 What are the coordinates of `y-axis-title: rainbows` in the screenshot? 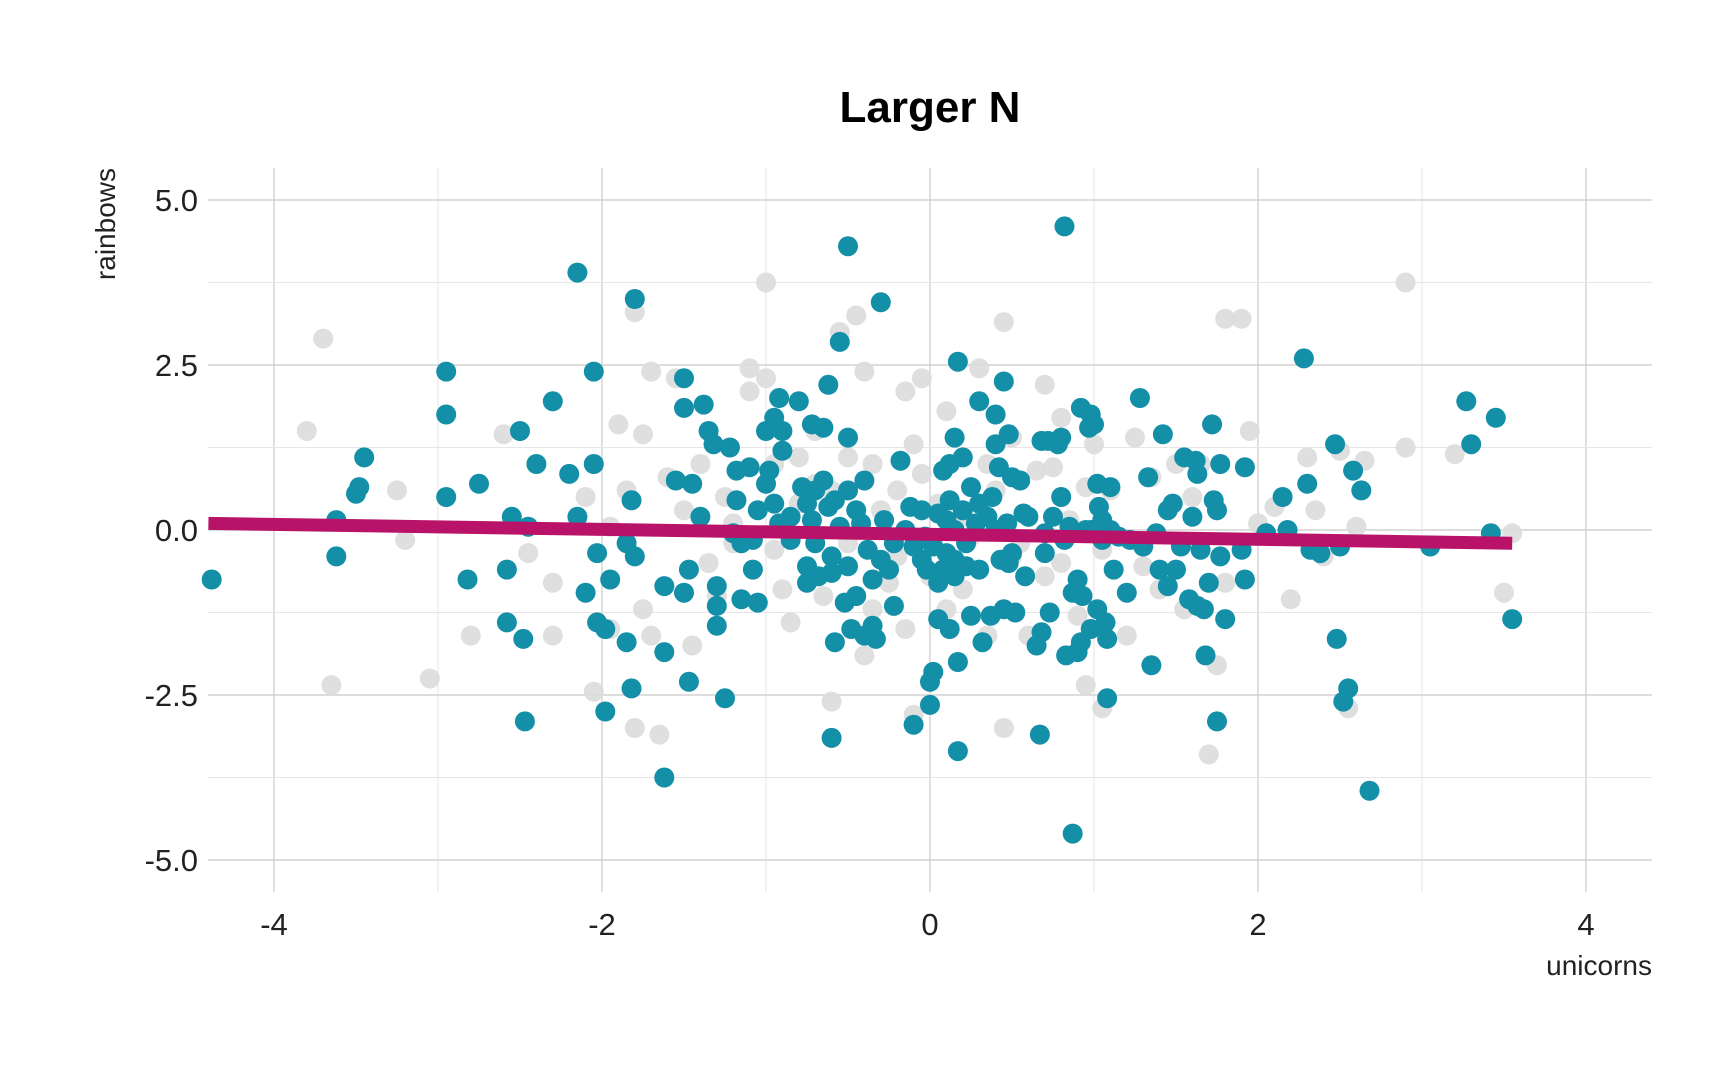 It's located at (105, 224).